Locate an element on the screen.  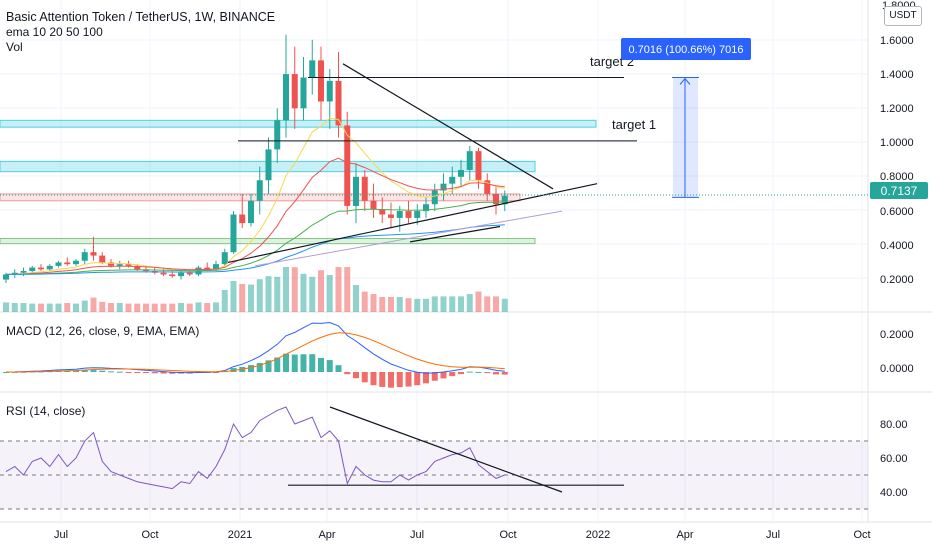
currency-button: USDT is located at coordinates (903, 16).